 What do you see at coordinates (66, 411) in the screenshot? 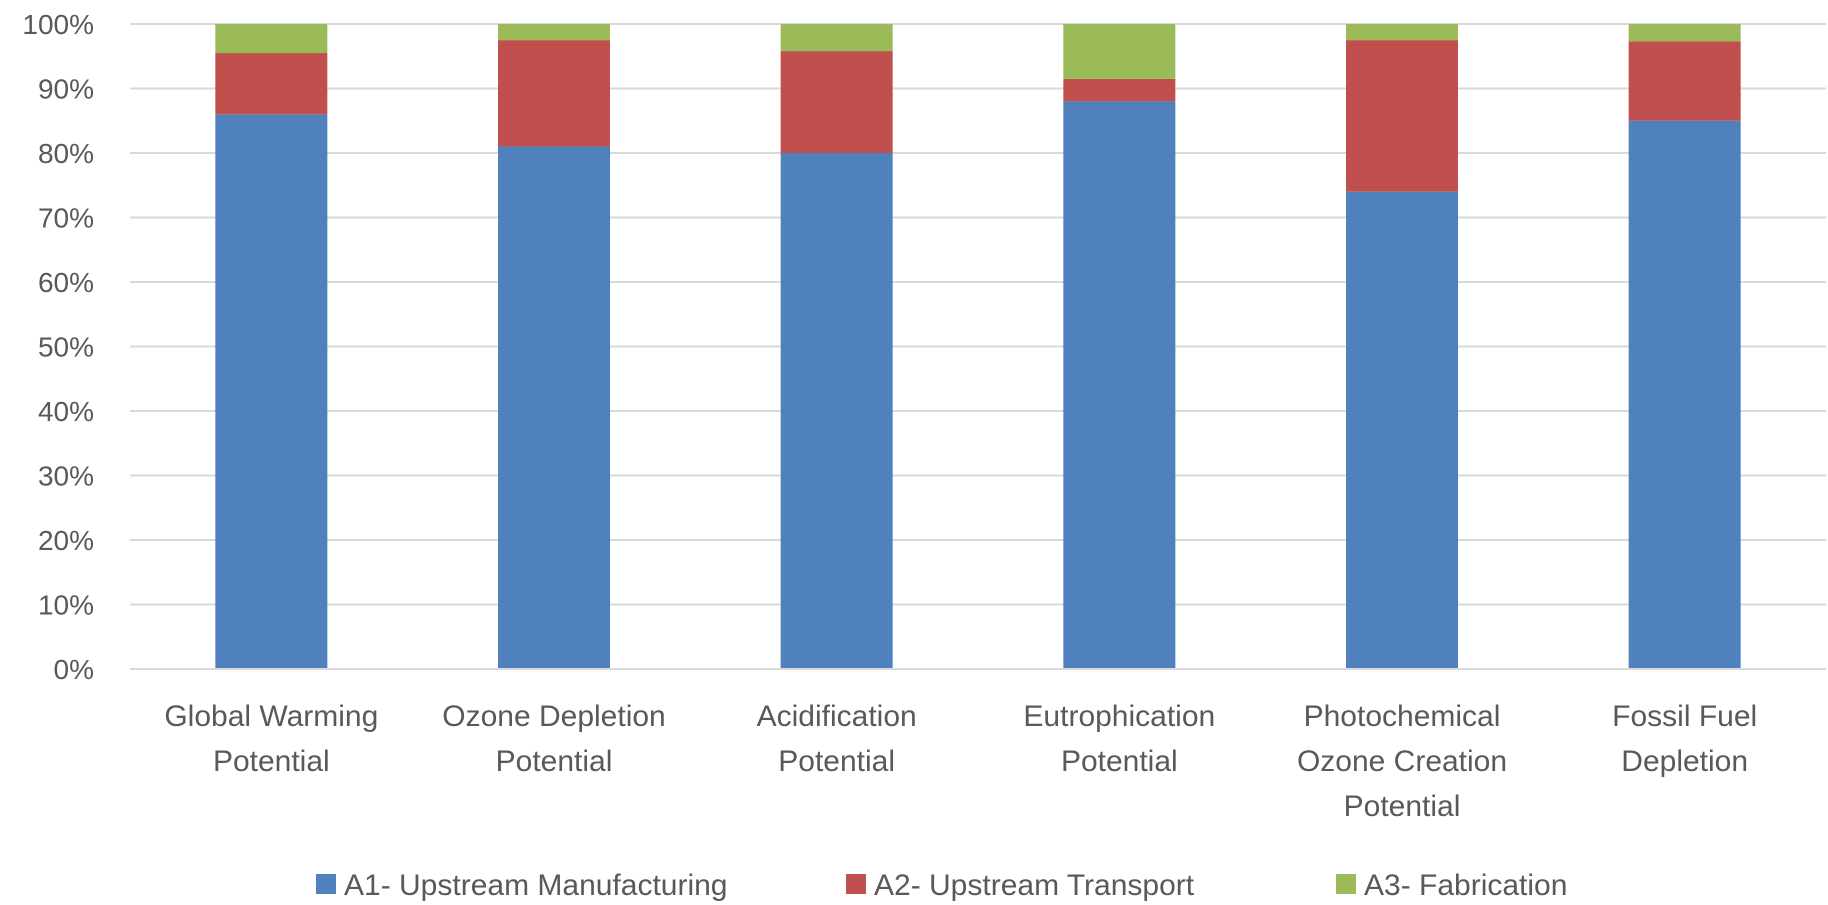
I see `y-tick-label: 40%` at bounding box center [66, 411].